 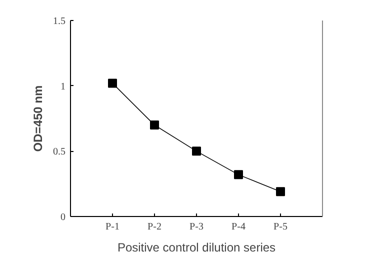 I want to click on x-tick-label: P-3, so click(x=197, y=227).